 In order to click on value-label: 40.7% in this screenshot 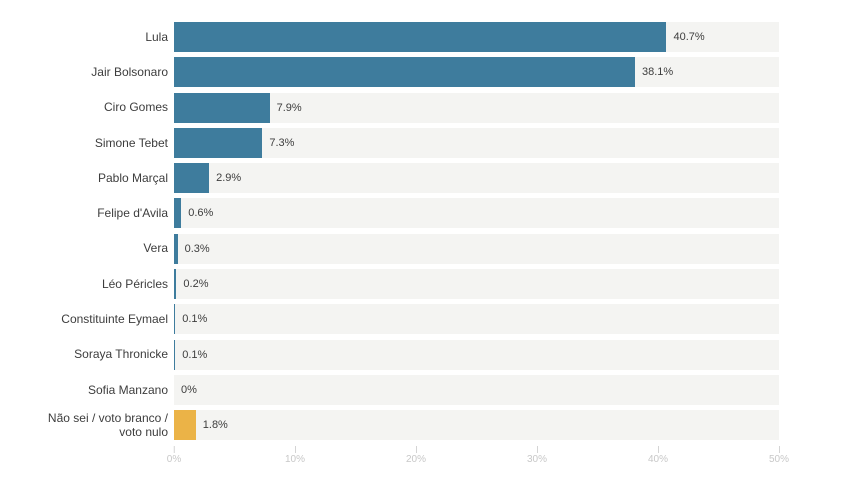, I will do `click(689, 37)`.